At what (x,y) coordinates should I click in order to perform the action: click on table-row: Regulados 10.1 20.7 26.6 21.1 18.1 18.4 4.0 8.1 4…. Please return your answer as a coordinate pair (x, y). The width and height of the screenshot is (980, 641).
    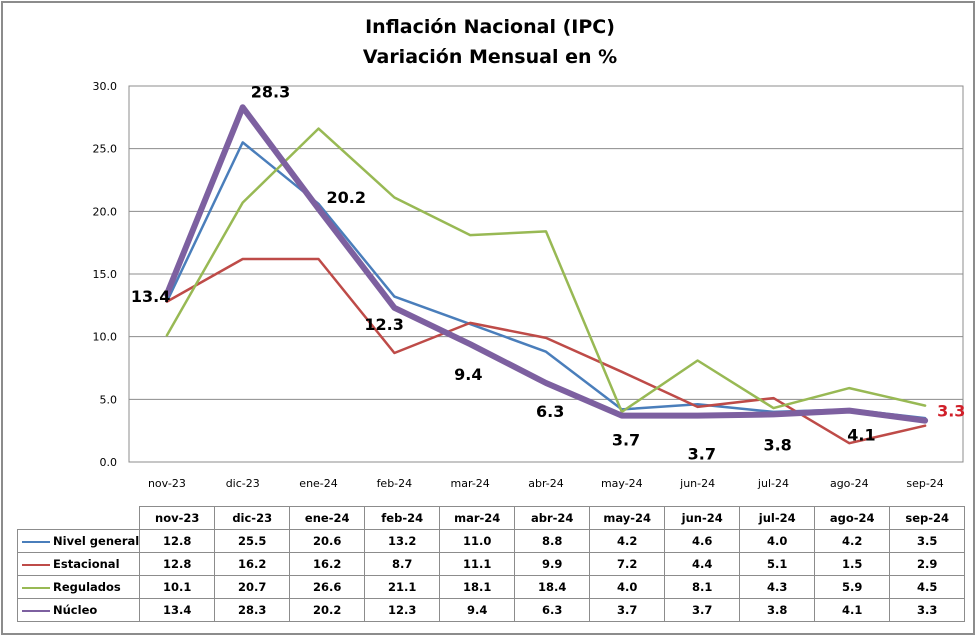
    Looking at the image, I should click on (491, 587).